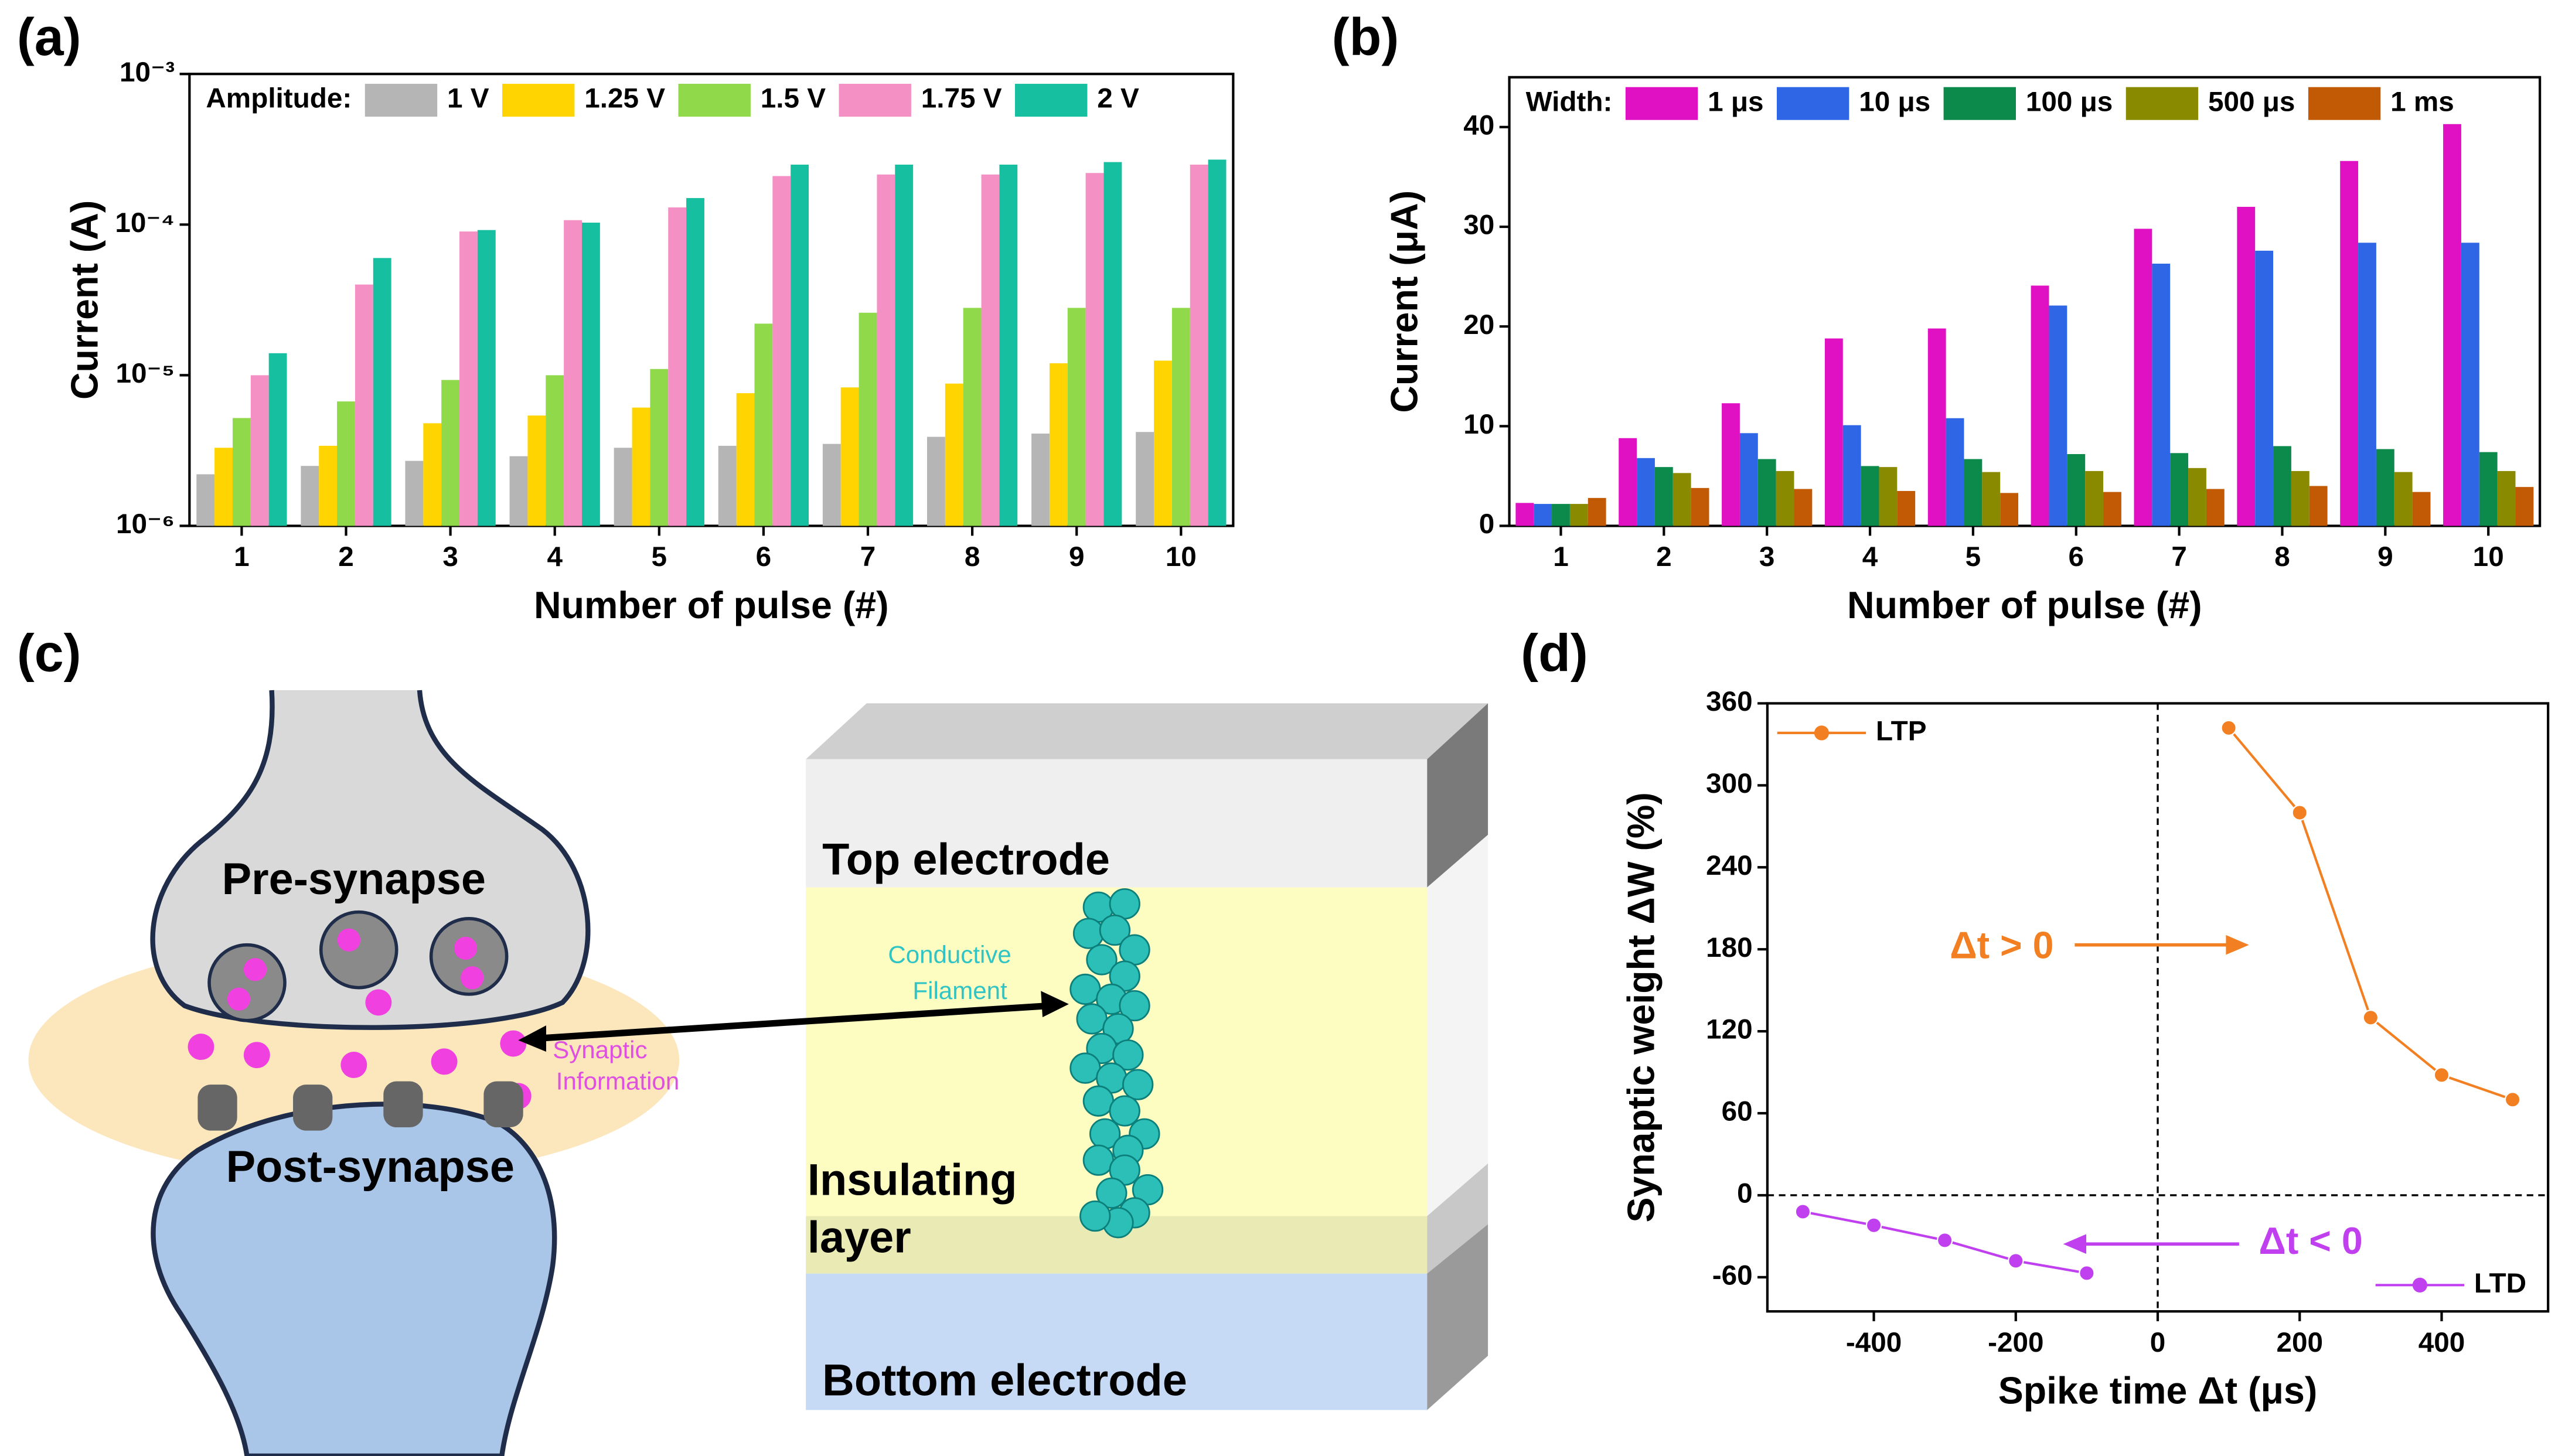 Image resolution: width=2565 pixels, height=1456 pixels. Describe the element at coordinates (617, 1080) in the screenshot. I see `synaptic-label: Information` at that location.